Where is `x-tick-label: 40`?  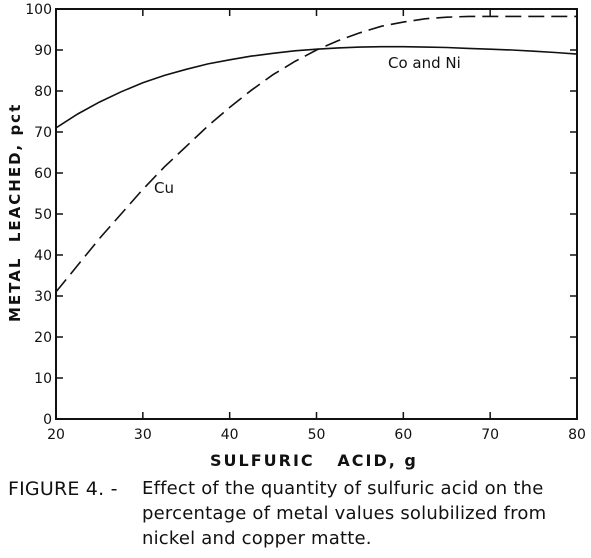
x-tick-label: 40 is located at coordinates (230, 435).